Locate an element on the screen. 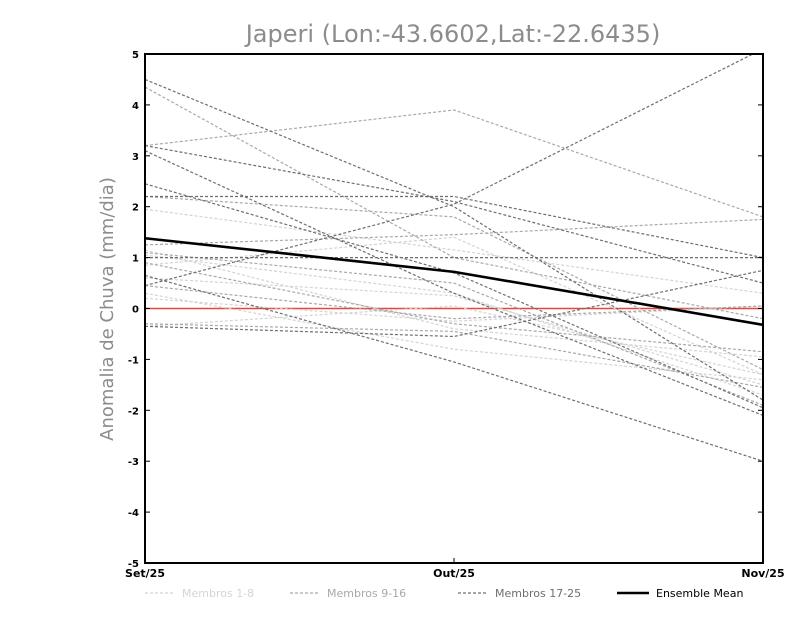  chart-title: Japeri (Lon:-43.6602,Lat:-22.6435) is located at coordinates (452, 34).